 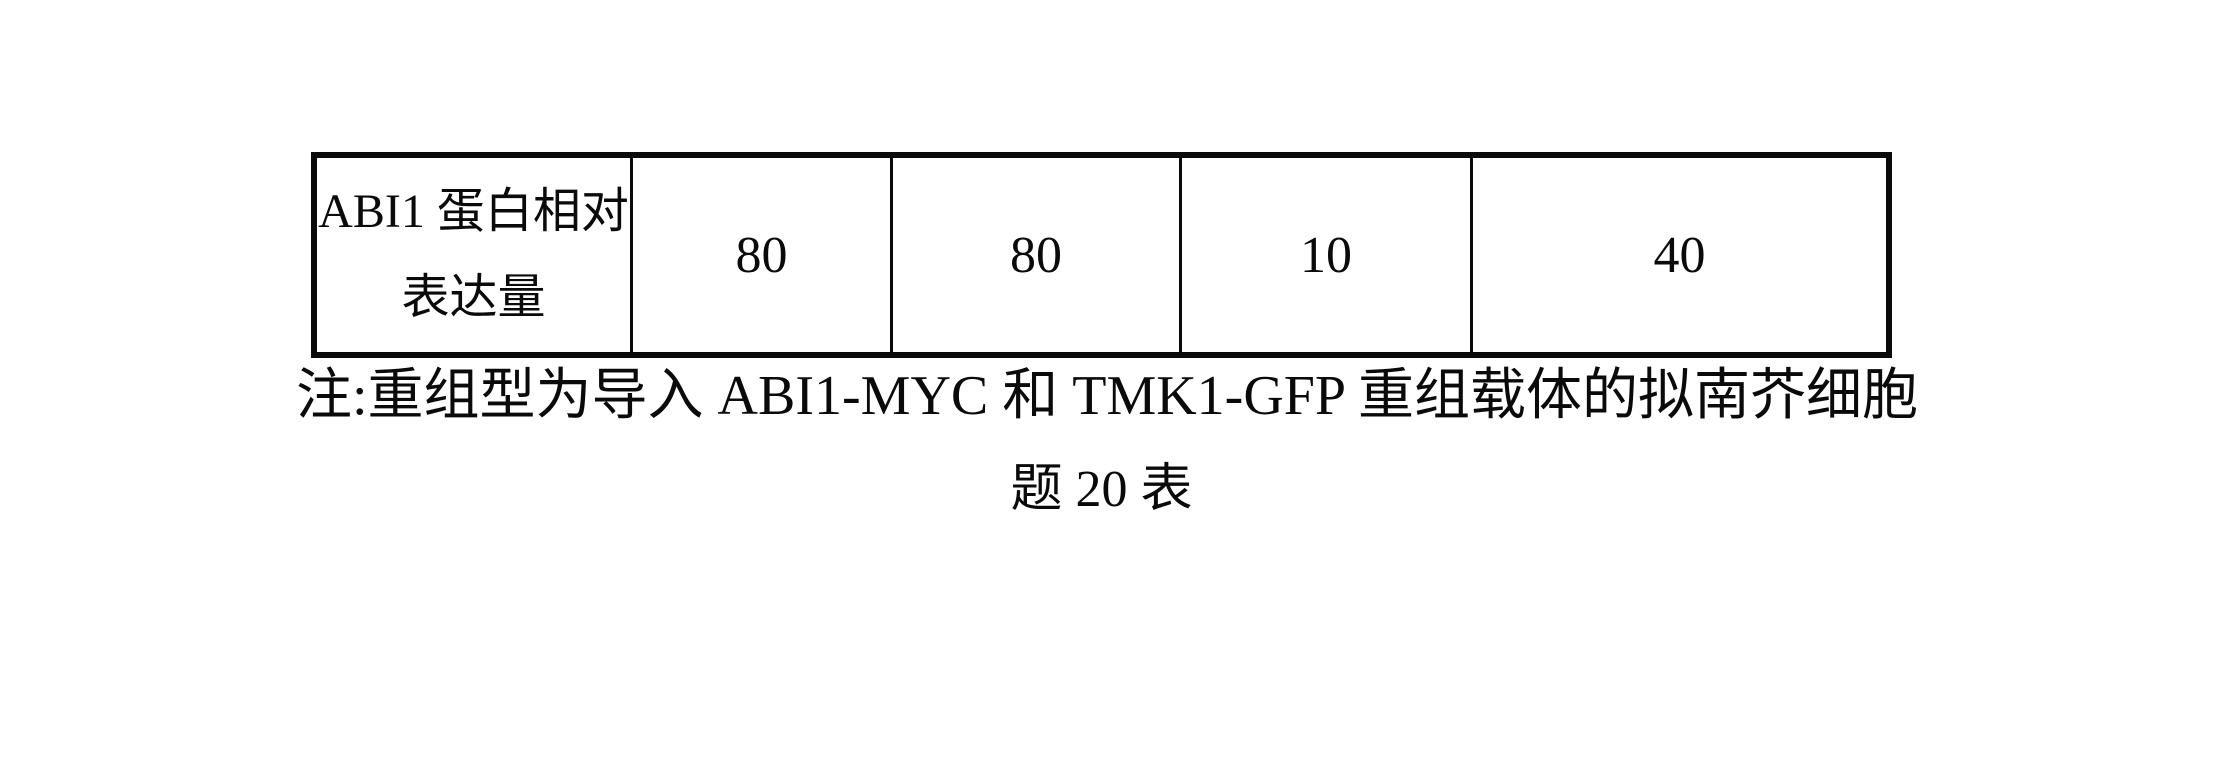 What do you see at coordinates (1107, 396) in the screenshot?
I see `table-footnote: 注:重组型为导入 ABI1-MYC 和 TMK1-GFP 重组载体的拟南芥细胞` at bounding box center [1107, 396].